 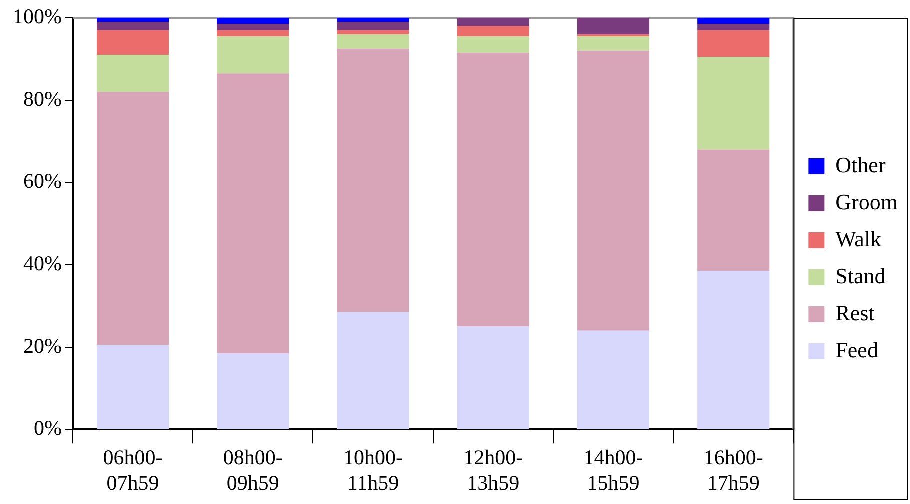 What do you see at coordinates (614, 470) in the screenshot?
I see `x-tick-label: 14h00-15h59` at bounding box center [614, 470].